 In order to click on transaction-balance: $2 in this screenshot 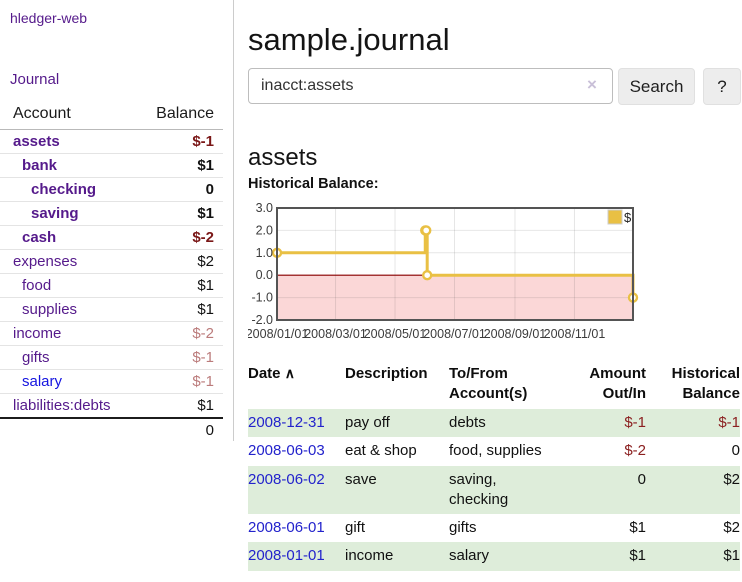, I will do `click(731, 479)`.